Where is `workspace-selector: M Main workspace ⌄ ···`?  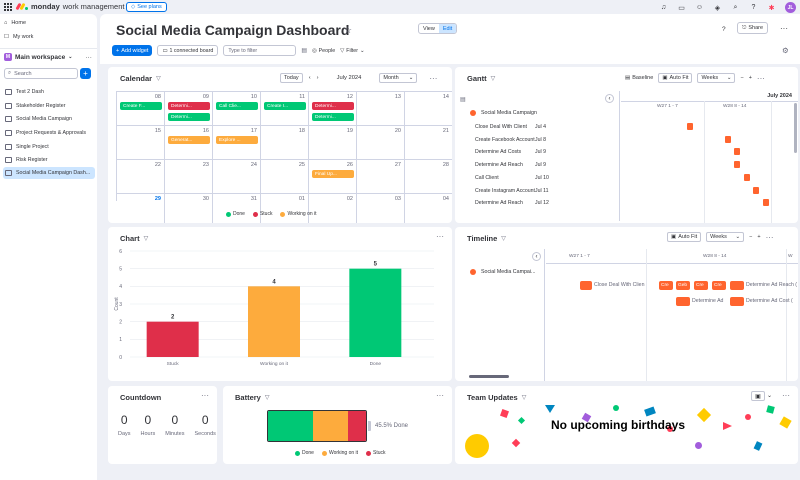 workspace-selector: M Main workspace ⌄ ··· is located at coordinates (48, 57).